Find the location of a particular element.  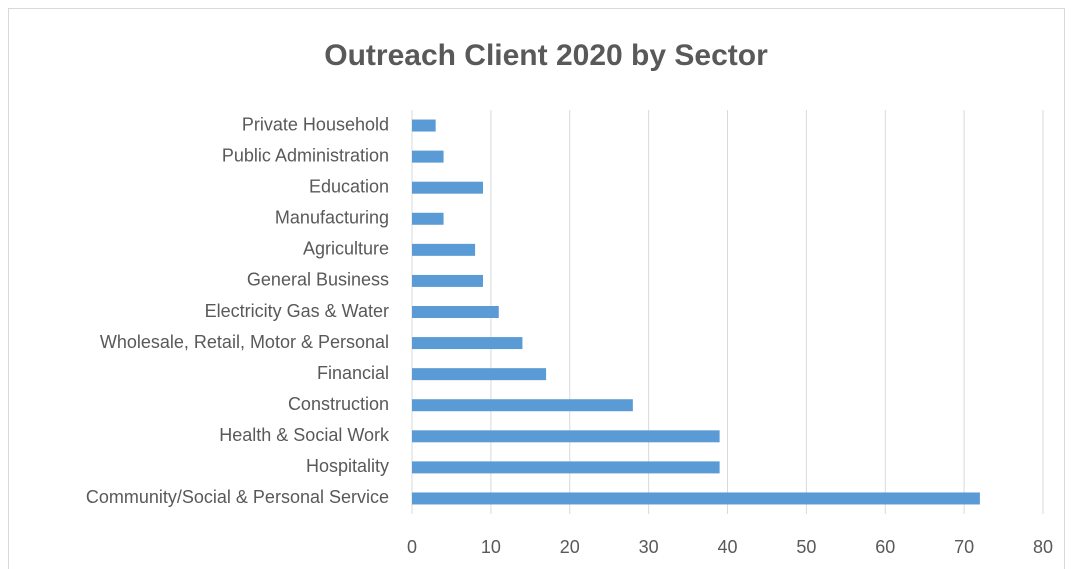

x-tick-label: 80 is located at coordinates (1043, 547).